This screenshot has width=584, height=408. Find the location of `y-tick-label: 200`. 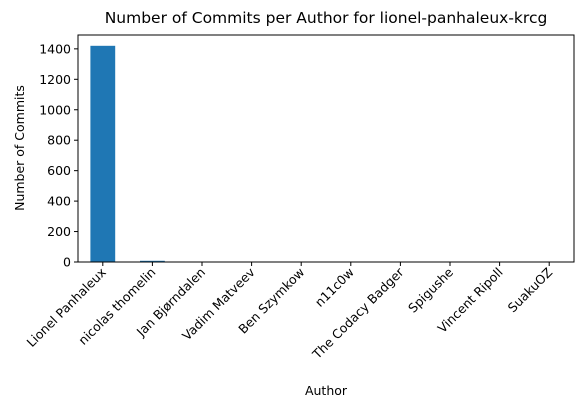

y-tick-label: 200 is located at coordinates (59, 231).